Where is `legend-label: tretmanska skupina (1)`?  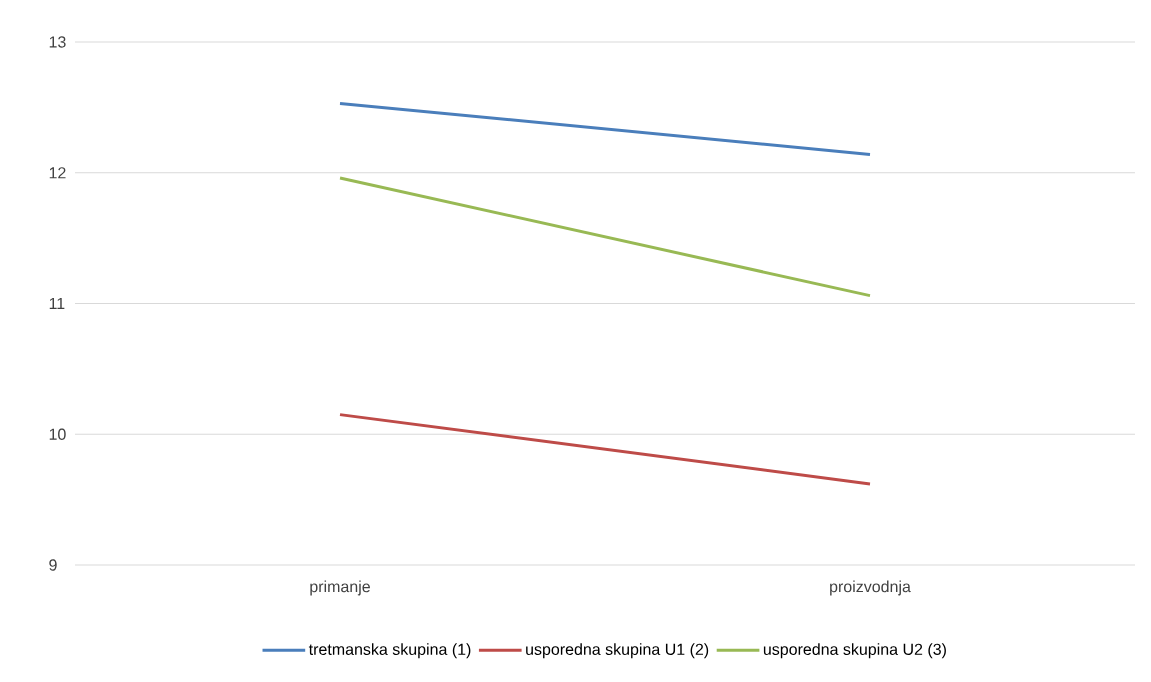 legend-label: tretmanska skupina (1) is located at coordinates (389, 651).